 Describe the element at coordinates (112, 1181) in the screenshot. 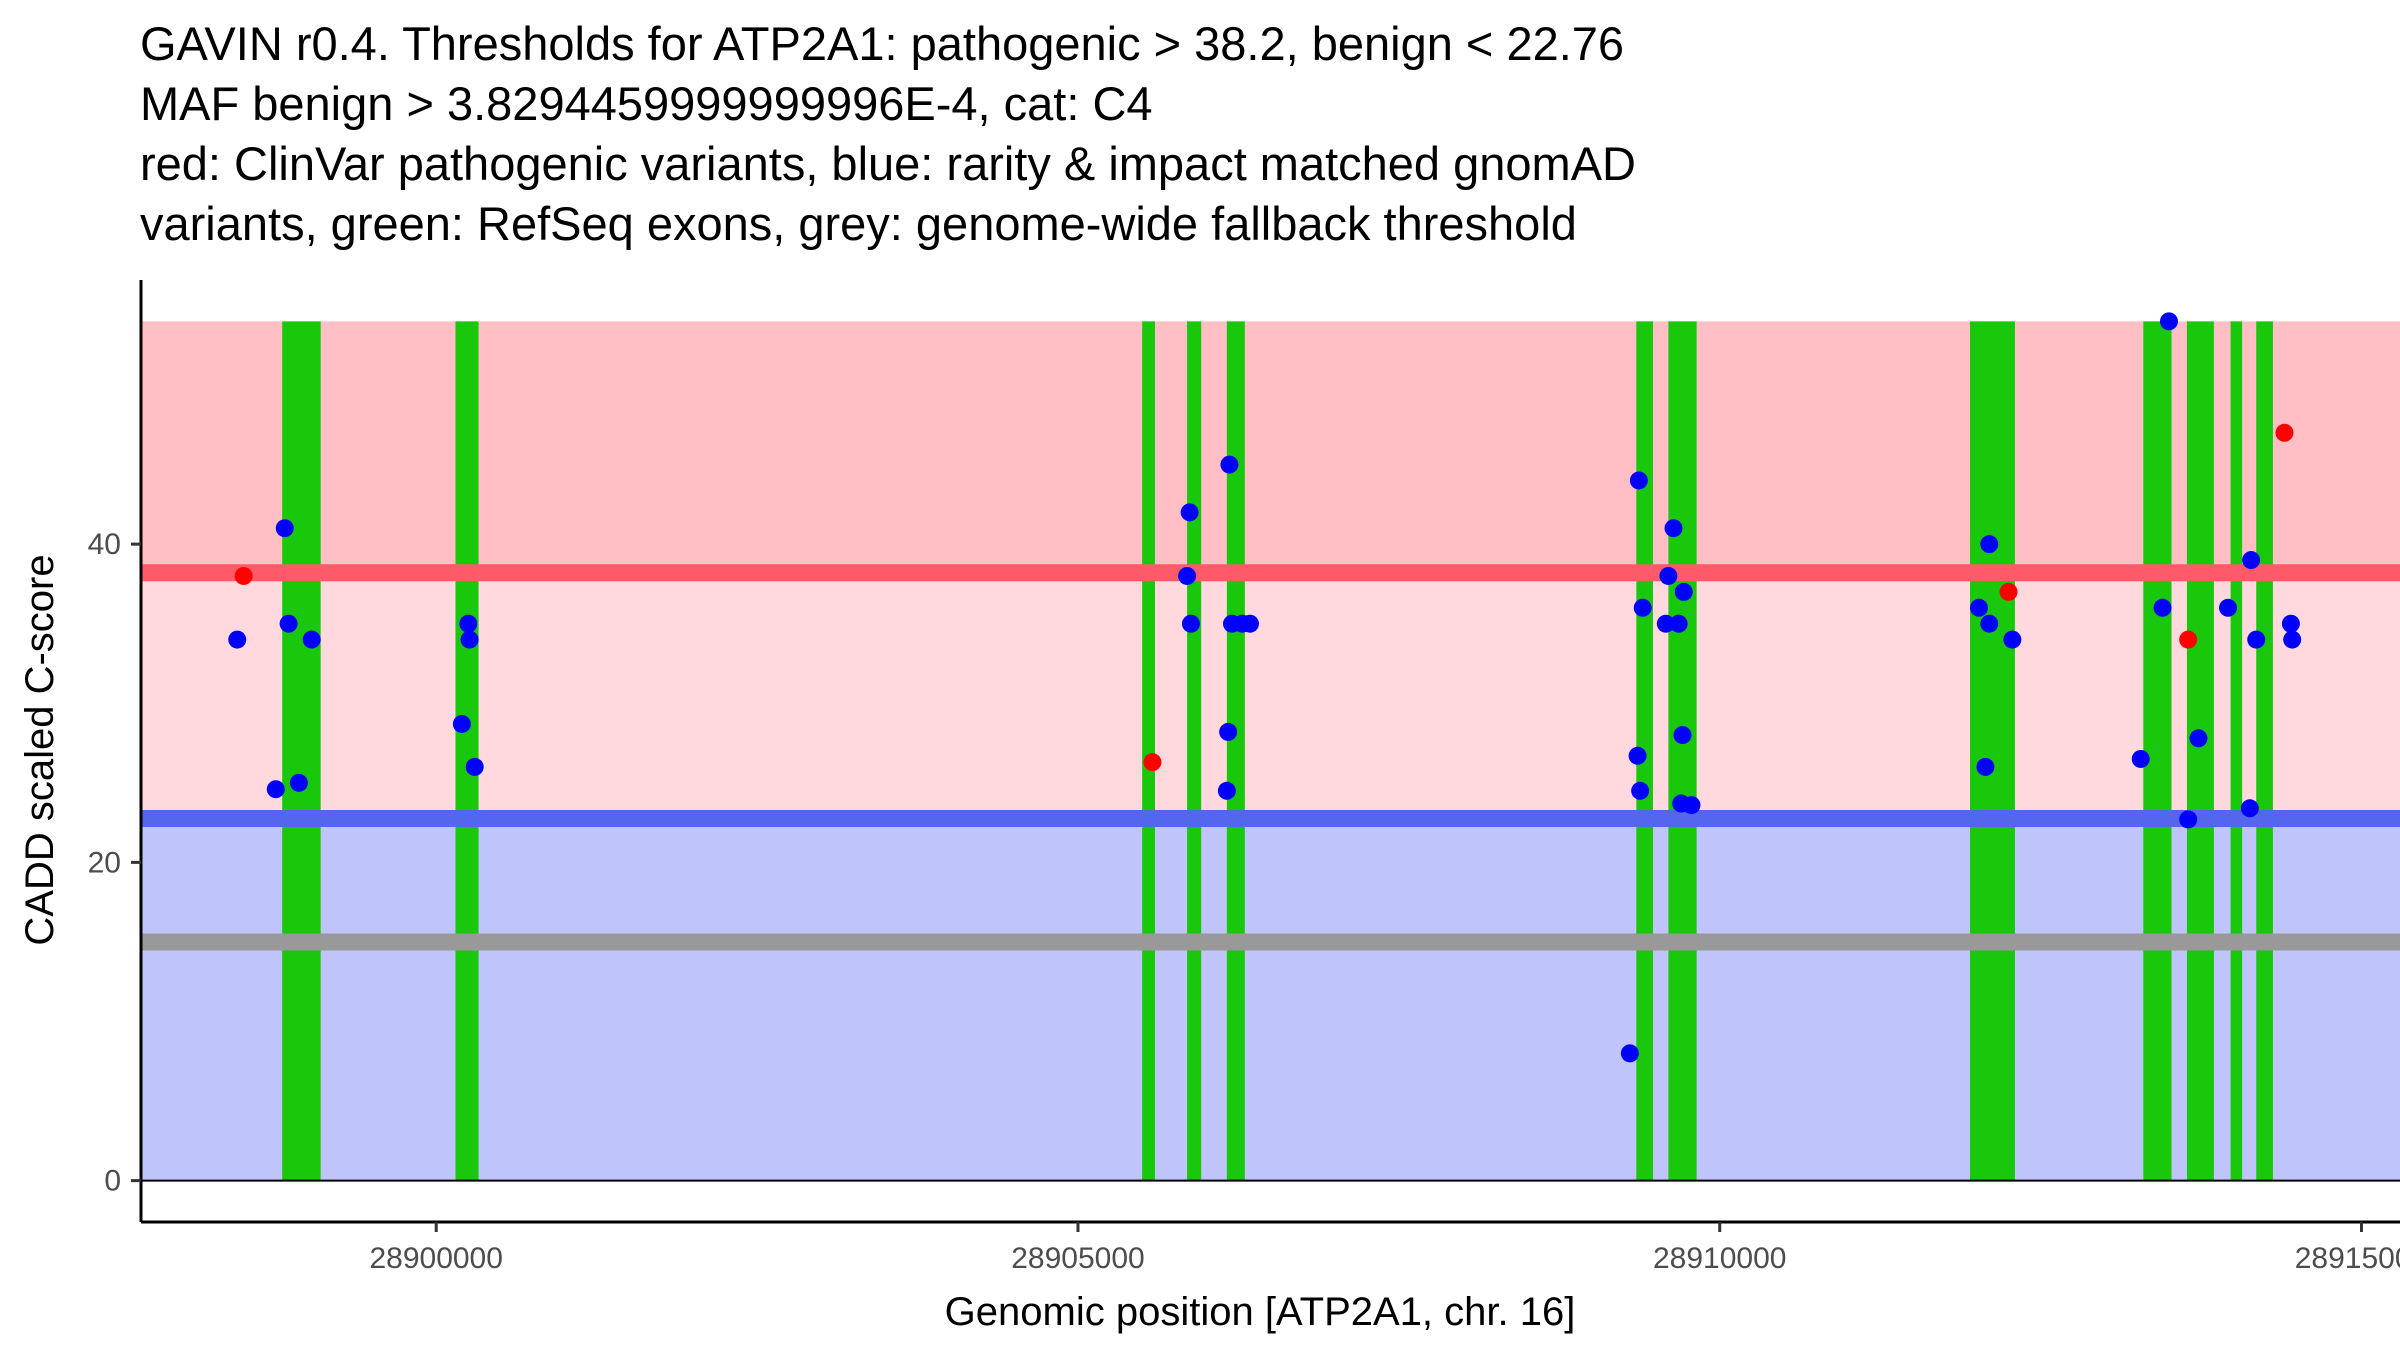

I see `y-tick-label: 0` at that location.